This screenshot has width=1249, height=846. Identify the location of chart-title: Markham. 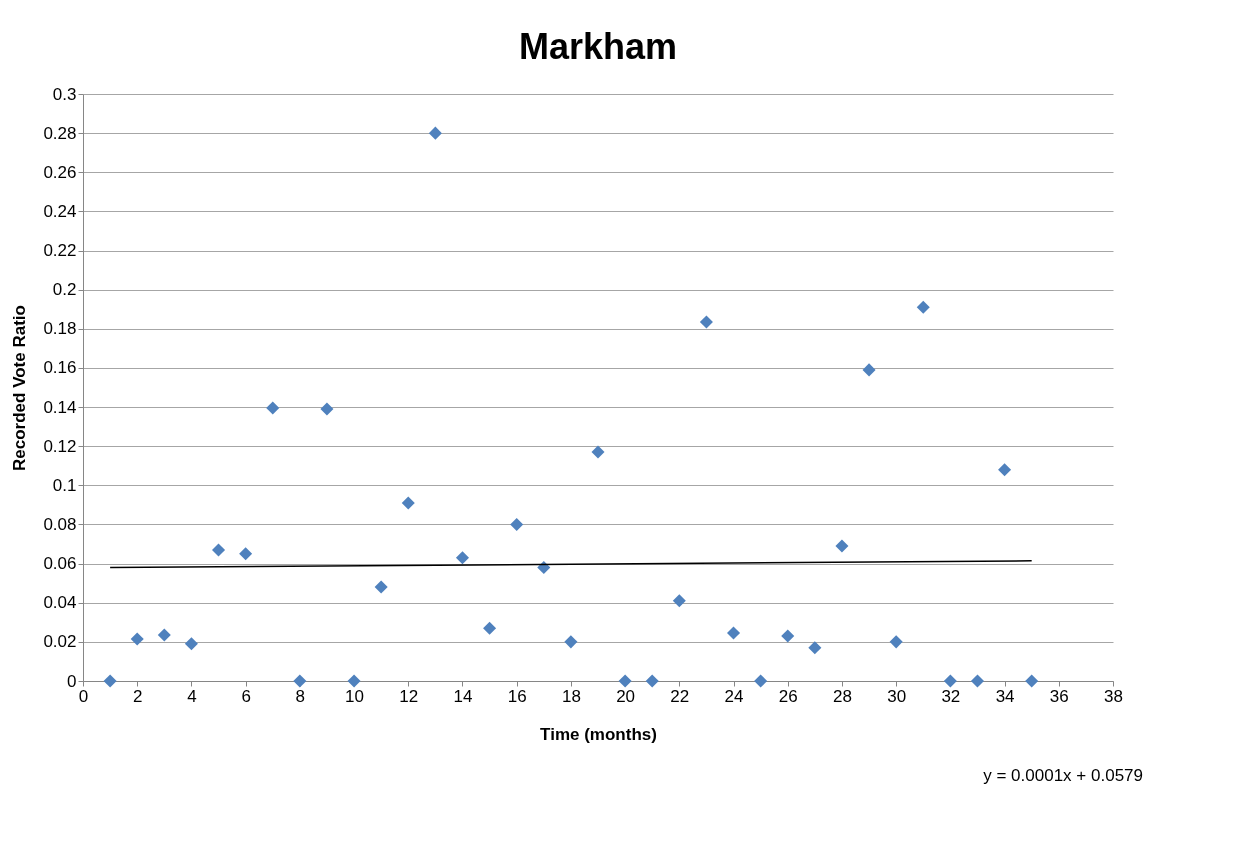
(598, 46).